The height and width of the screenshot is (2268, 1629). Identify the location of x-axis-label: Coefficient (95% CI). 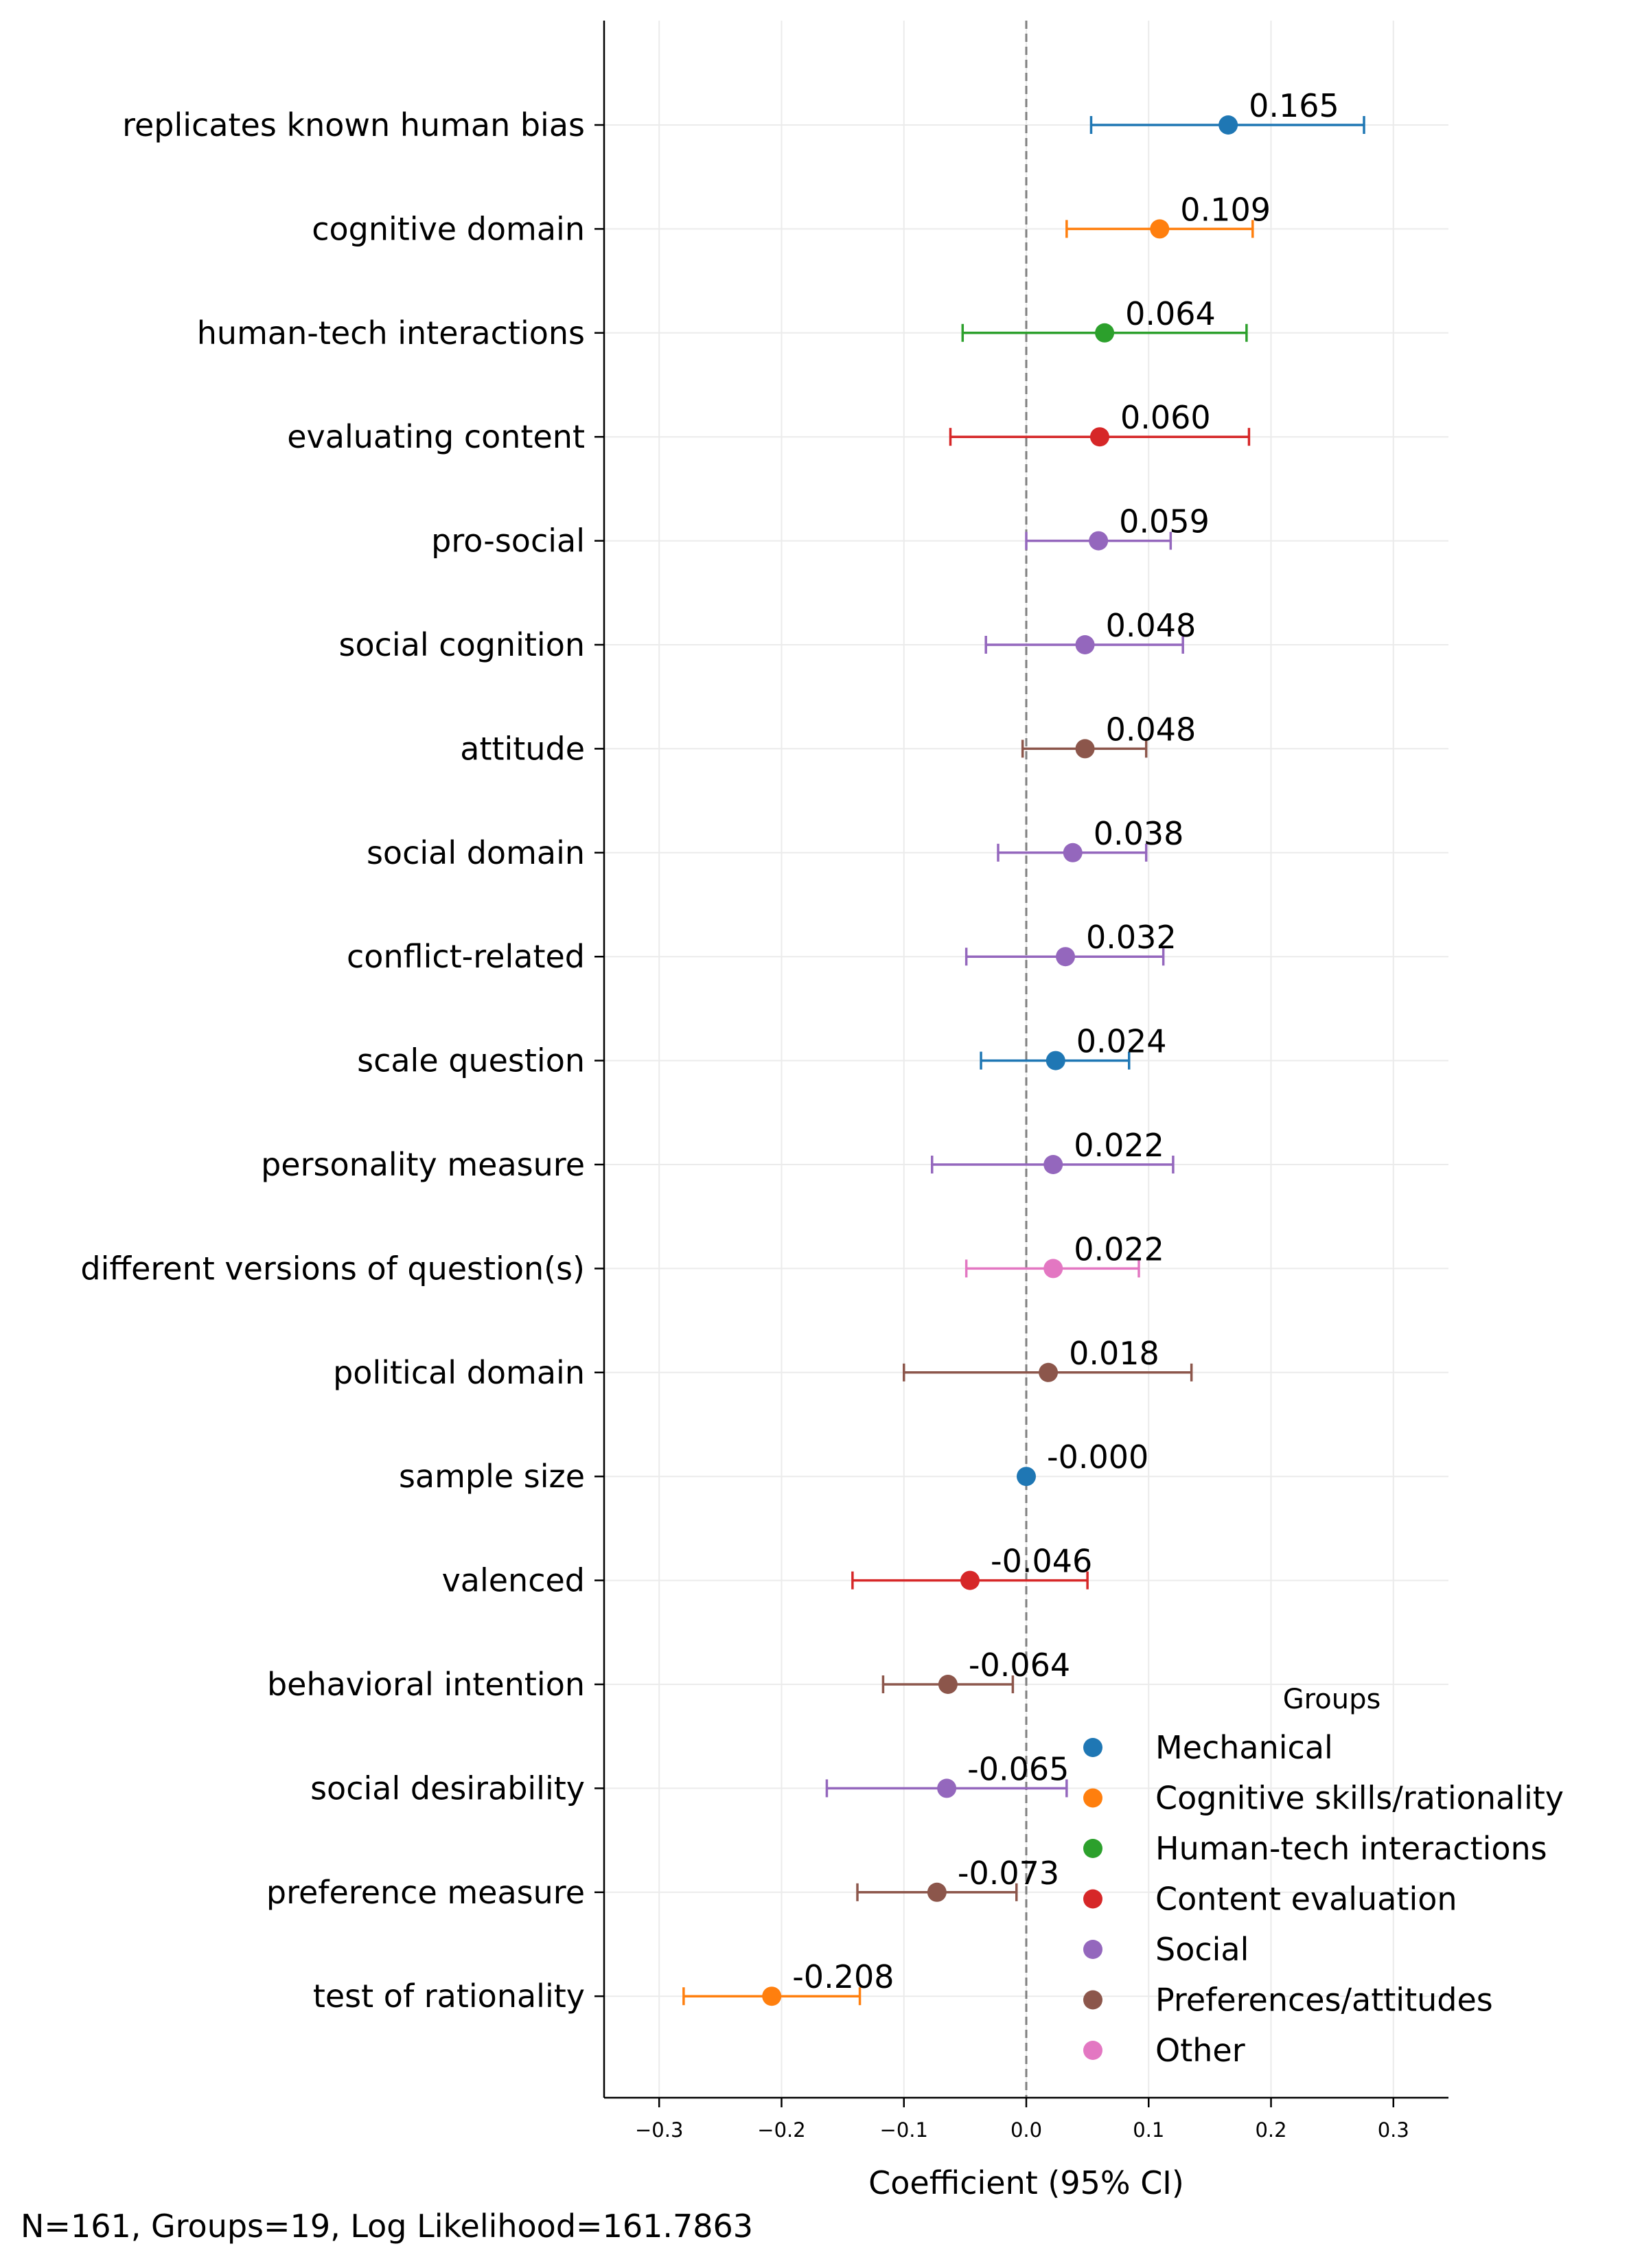
(1026, 2182).